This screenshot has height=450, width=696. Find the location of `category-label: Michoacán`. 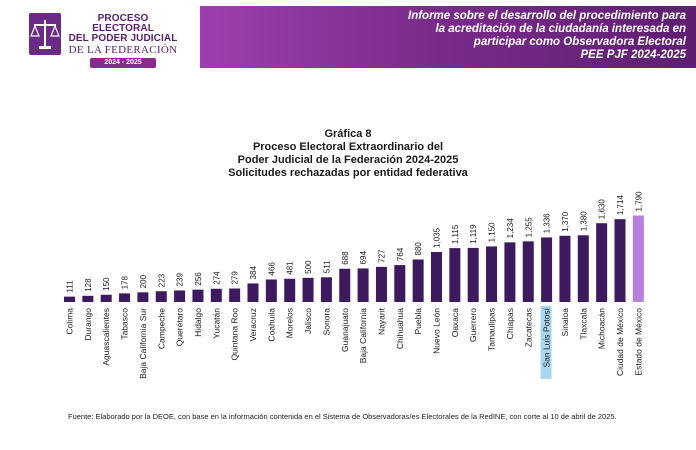

category-label: Michoacán is located at coordinates (602, 328).